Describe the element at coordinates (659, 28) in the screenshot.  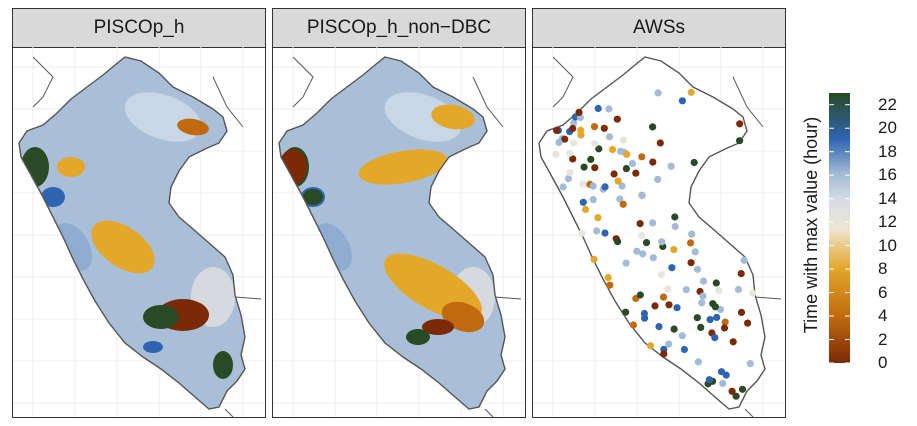
I see `facet-title-awss: AWSs` at that location.